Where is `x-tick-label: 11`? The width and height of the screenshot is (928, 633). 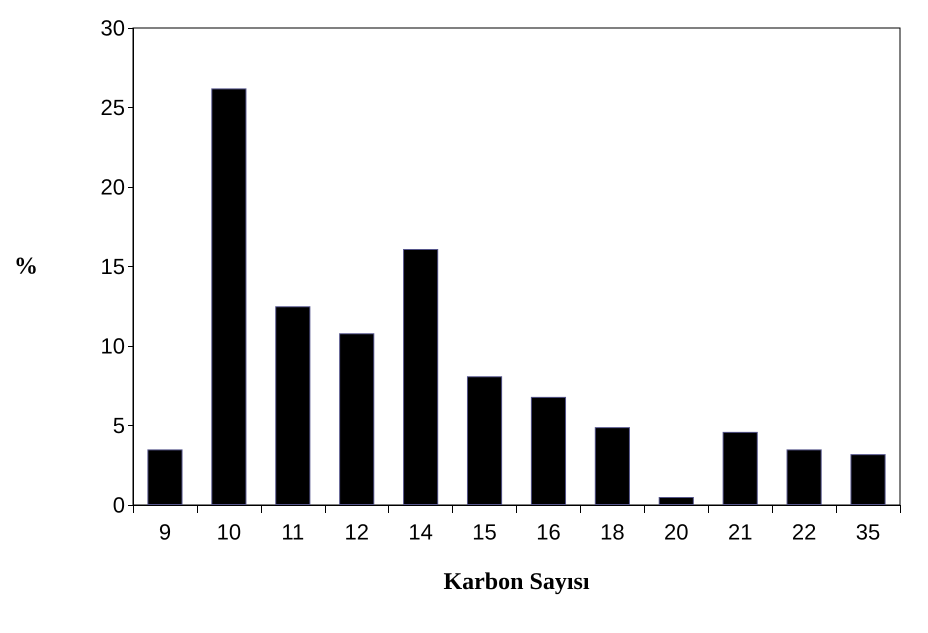
x-tick-label: 11 is located at coordinates (292, 532).